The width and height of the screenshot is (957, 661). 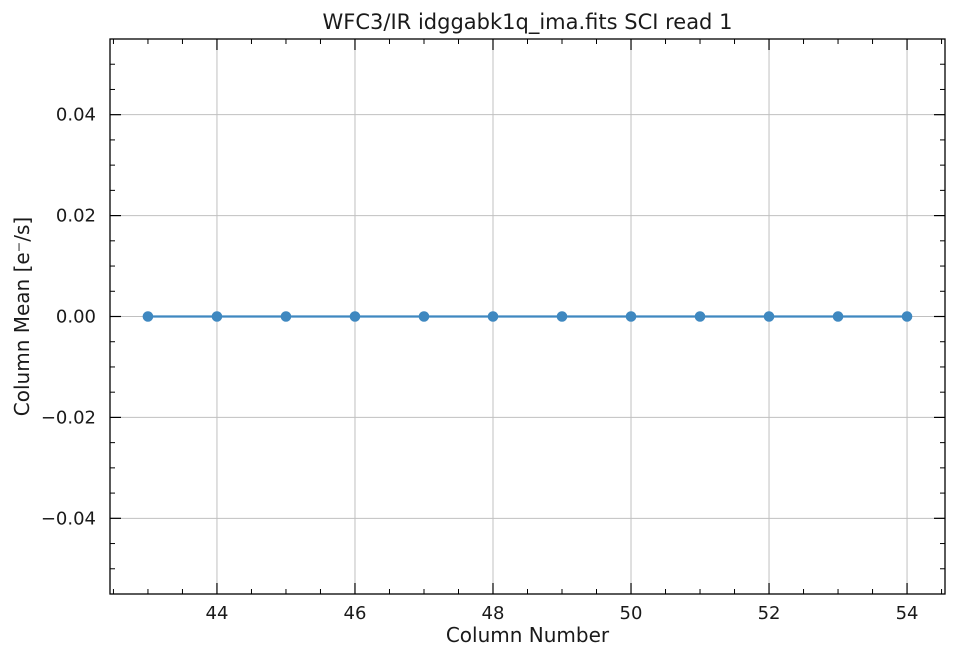 What do you see at coordinates (528, 22) in the screenshot?
I see `chart-title: WFC3/IR idggabk1q_ima.fits SCI read 1` at bounding box center [528, 22].